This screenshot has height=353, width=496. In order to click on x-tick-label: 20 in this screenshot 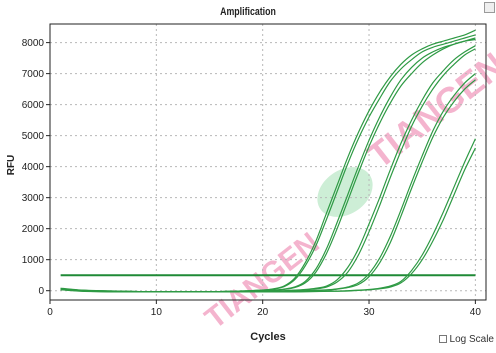, I will do `click(263, 312)`.